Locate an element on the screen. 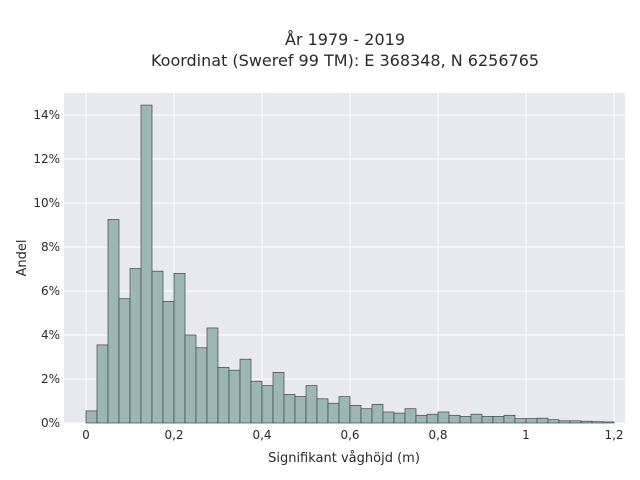 Image resolution: width=640 pixels, height=480 pixels. y-tick-label-4: 8% is located at coordinates (50, 247).